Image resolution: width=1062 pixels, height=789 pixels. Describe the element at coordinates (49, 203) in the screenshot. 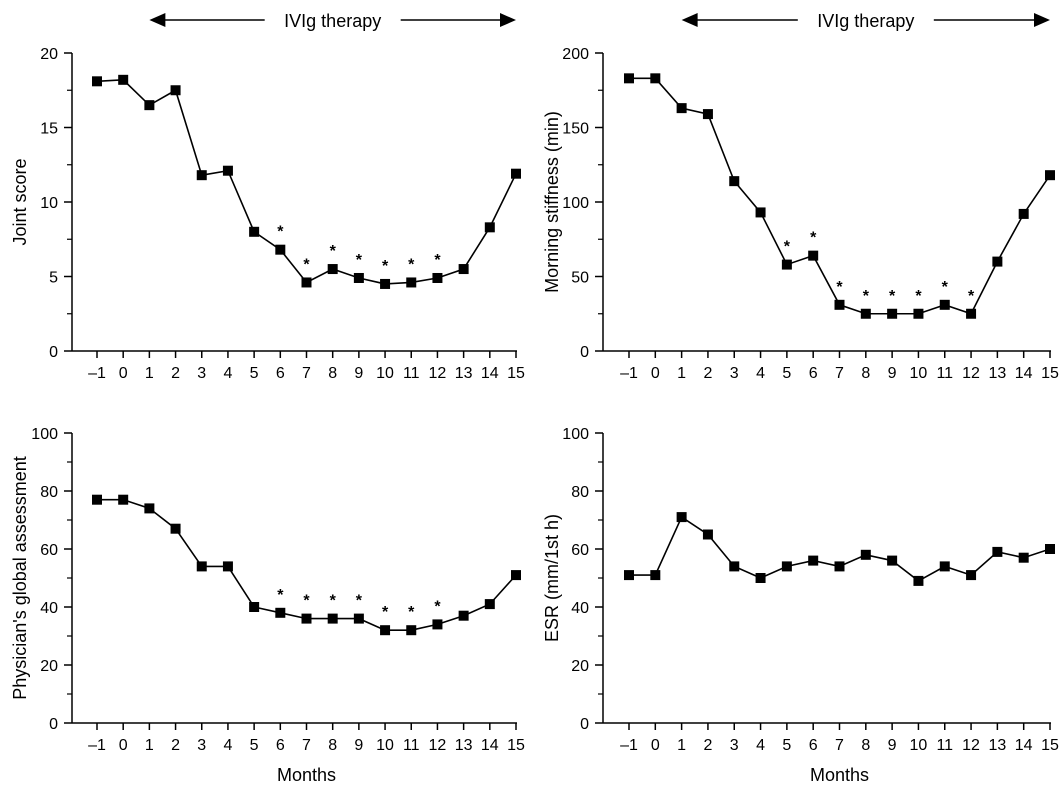

I see `y-tick-label: 10` at that location.